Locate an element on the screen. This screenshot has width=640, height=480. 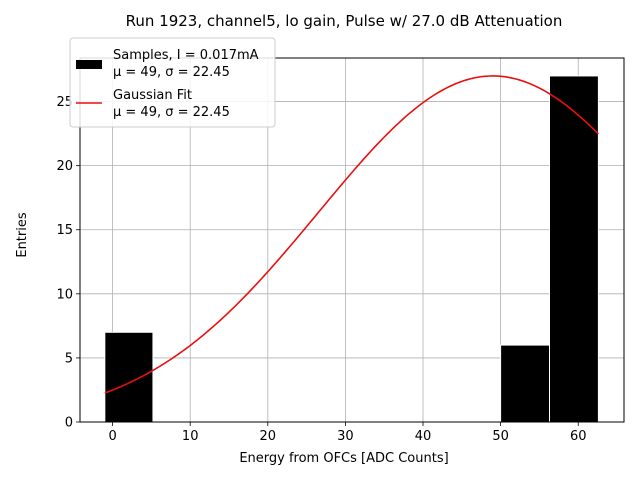
x-tick-label-3: 30 is located at coordinates (345, 436).